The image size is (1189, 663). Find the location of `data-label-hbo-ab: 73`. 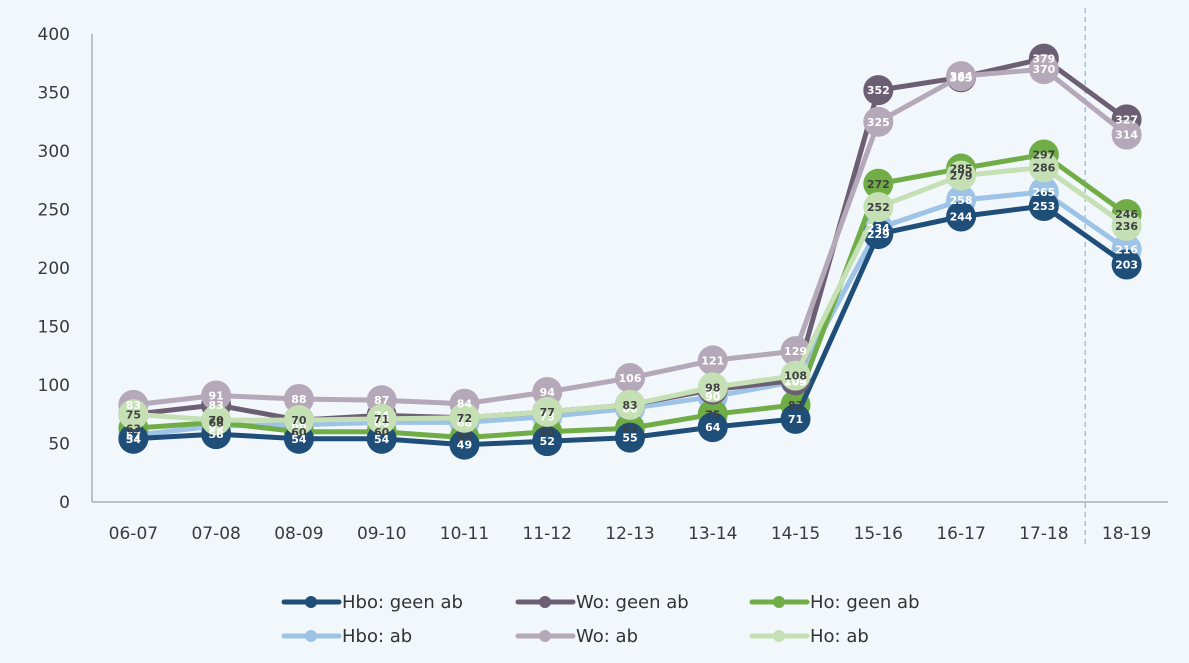

data-label-hbo-ab: 73 is located at coordinates (547, 417).